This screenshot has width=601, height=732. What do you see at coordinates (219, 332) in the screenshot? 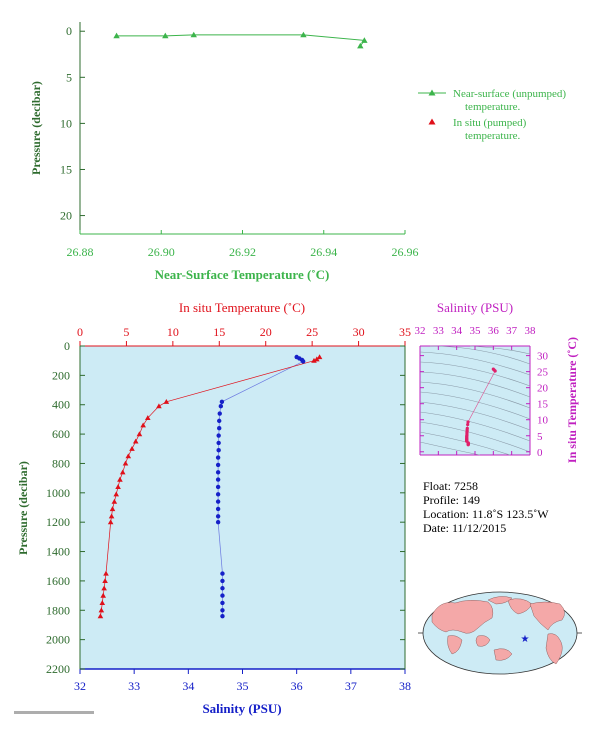
I see `profile-temperature-tick-label: 15` at bounding box center [219, 332].